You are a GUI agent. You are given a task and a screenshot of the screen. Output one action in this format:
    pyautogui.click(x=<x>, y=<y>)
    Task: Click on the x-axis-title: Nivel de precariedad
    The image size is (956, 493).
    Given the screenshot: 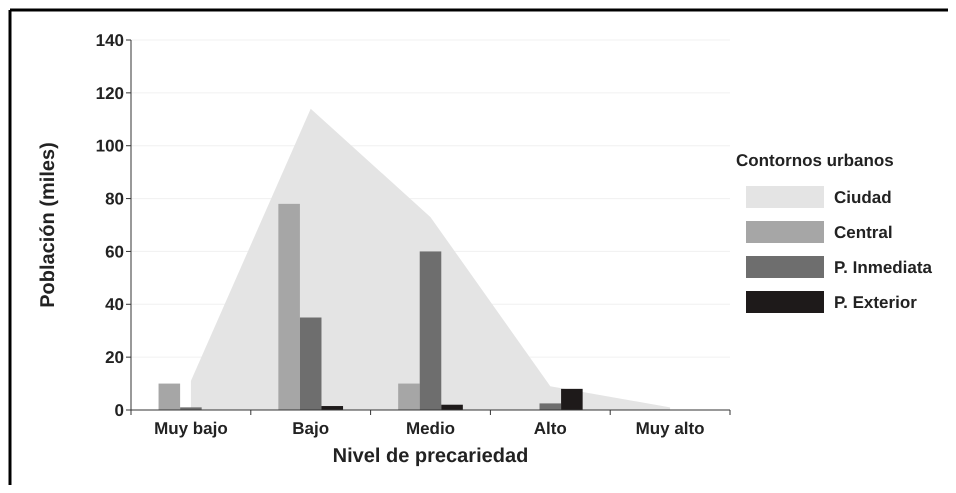 What is the action you would take?
    pyautogui.click(x=430, y=456)
    